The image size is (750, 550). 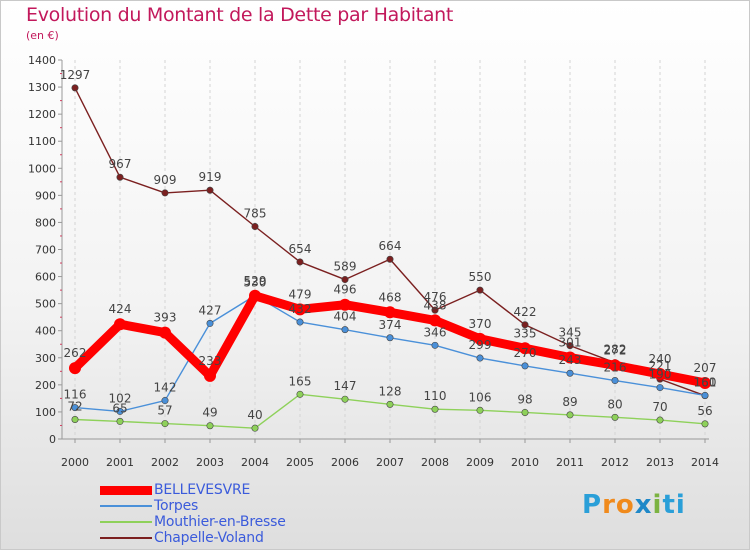 I want to click on point-bellevesvre-2014, so click(x=705, y=382).